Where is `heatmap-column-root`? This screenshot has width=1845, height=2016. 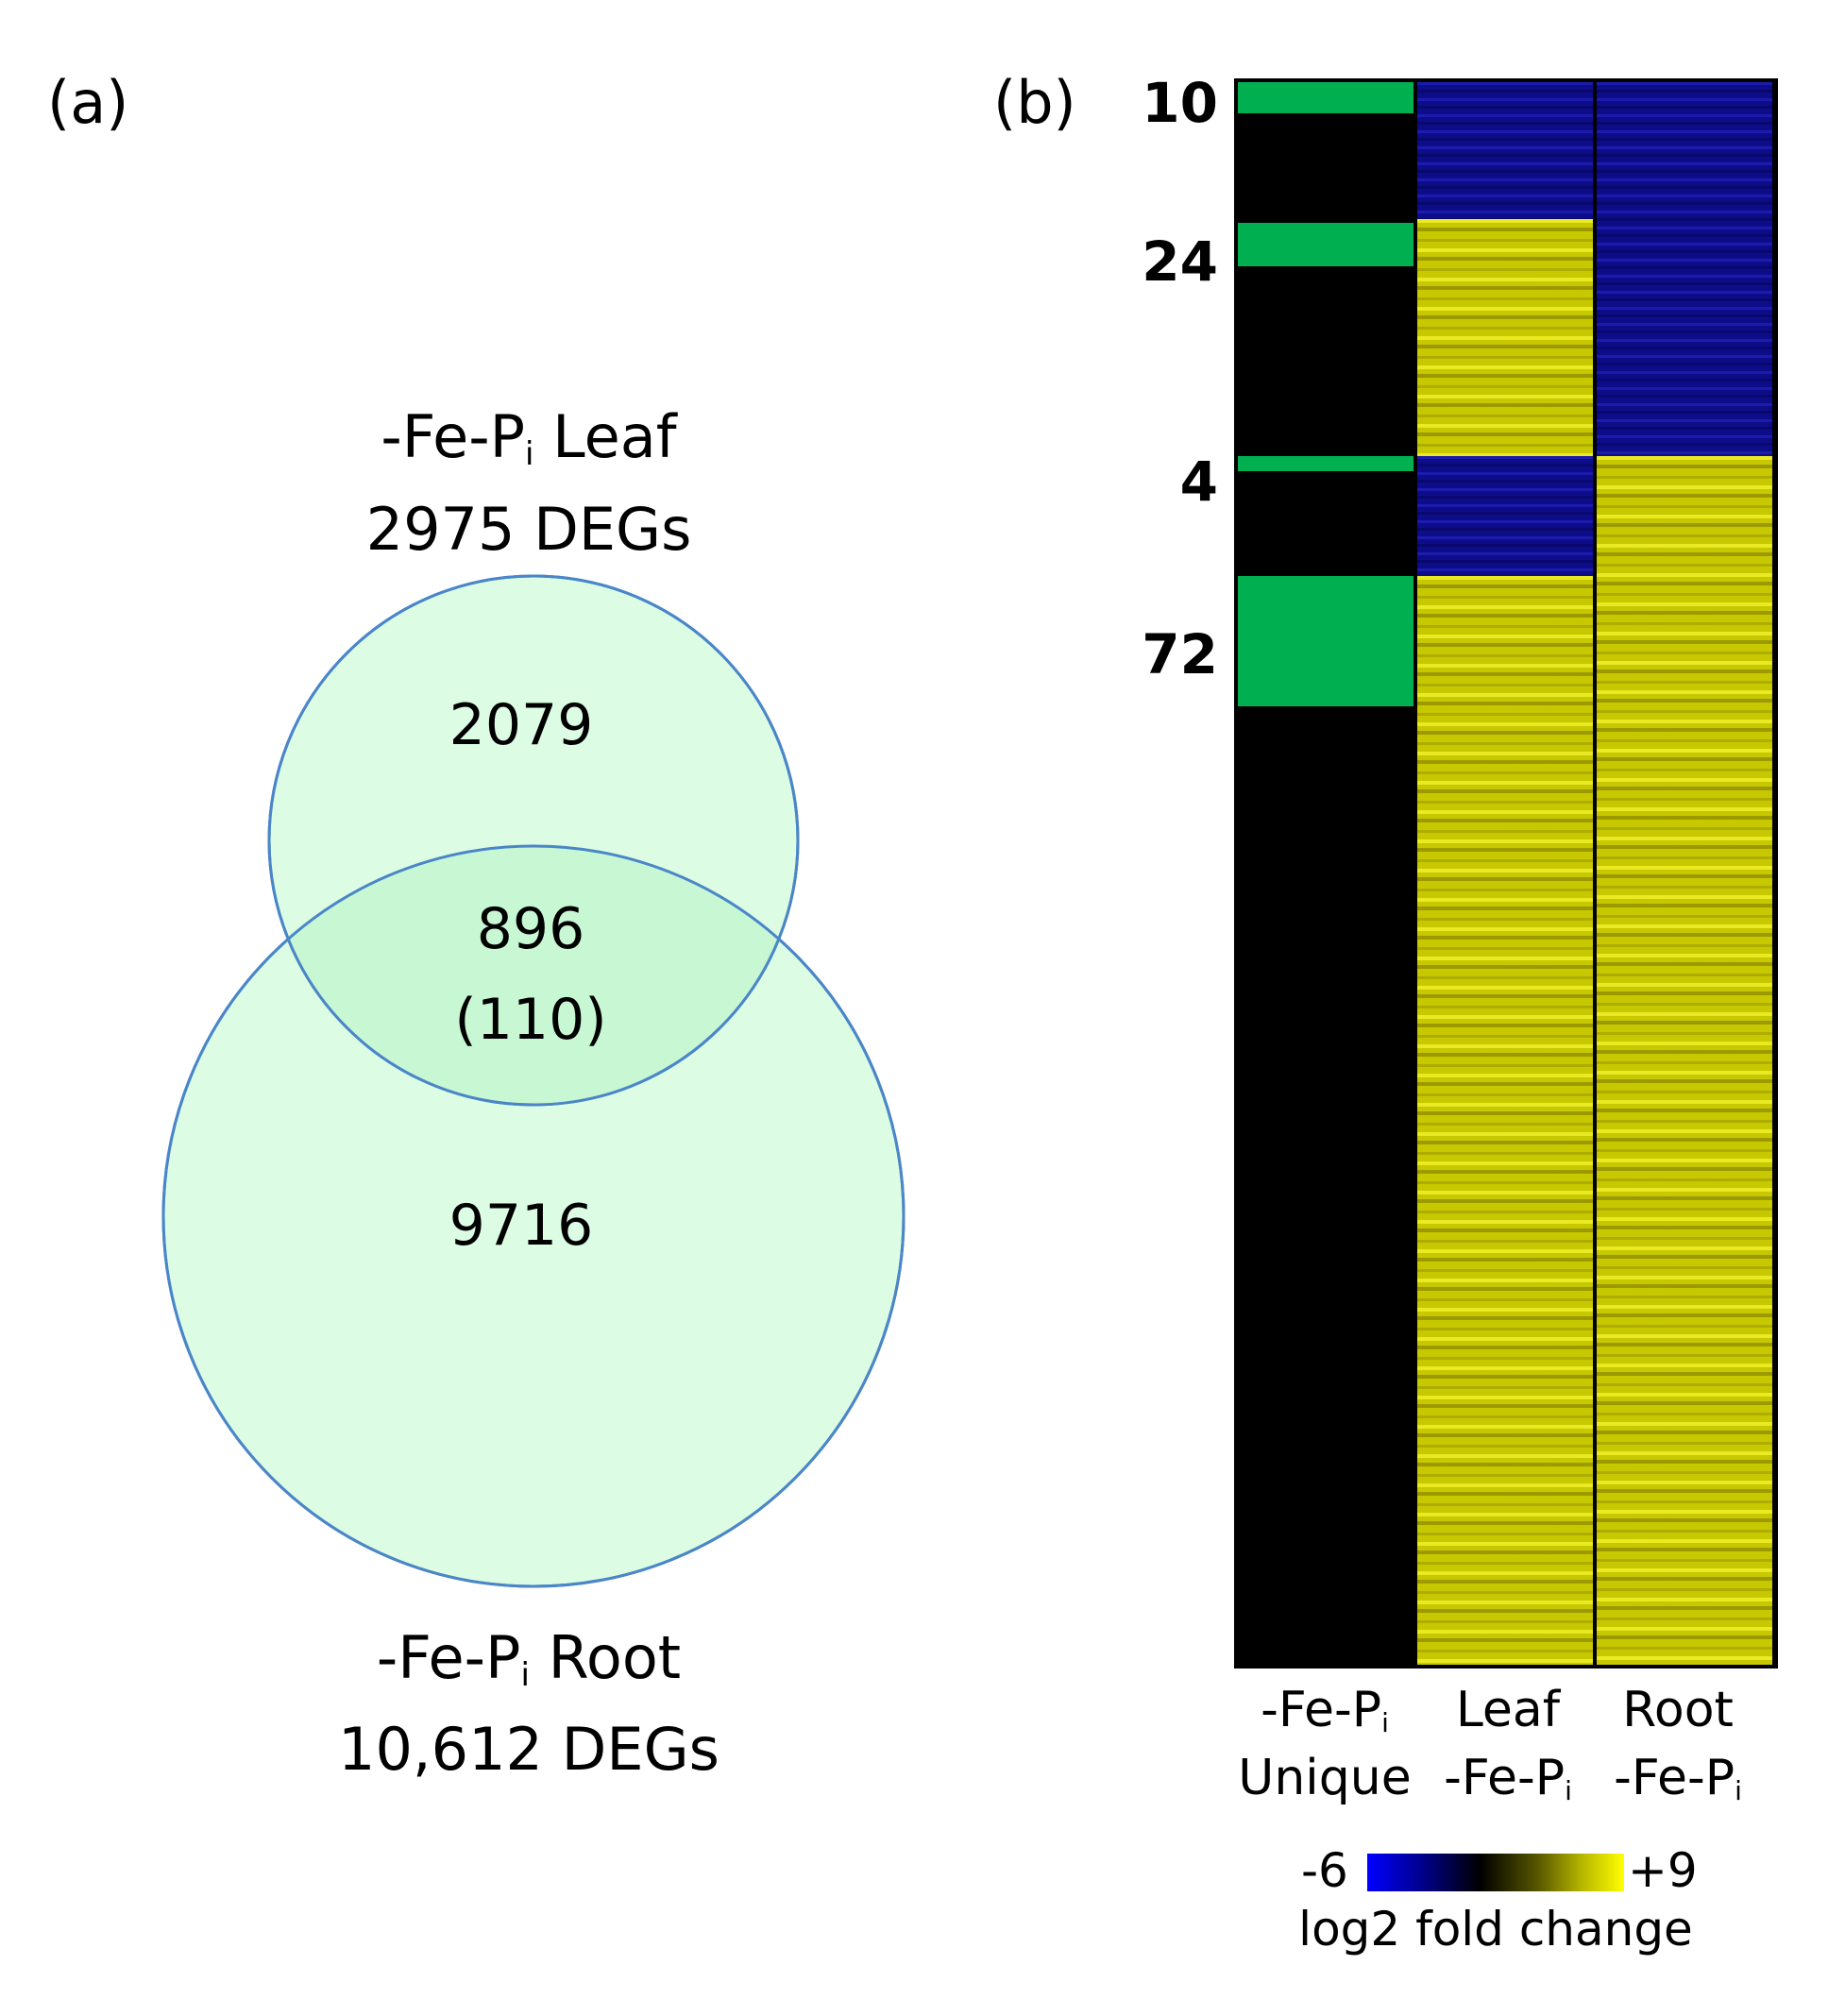 heatmap-column-root is located at coordinates (1685, 873).